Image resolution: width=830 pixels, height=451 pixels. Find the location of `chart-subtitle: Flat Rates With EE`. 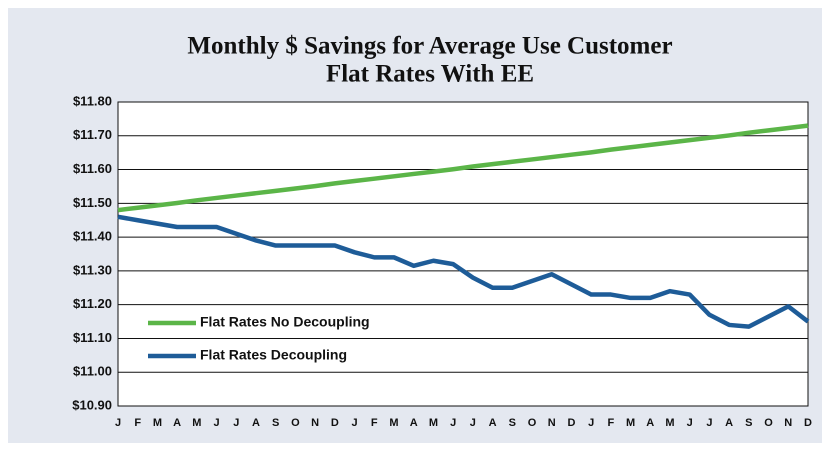

chart-subtitle: Flat Rates With EE is located at coordinates (430, 74).